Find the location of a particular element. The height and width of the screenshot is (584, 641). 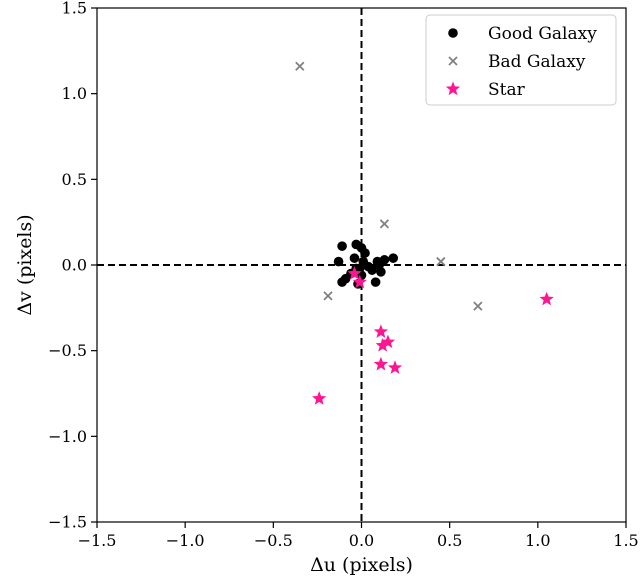

x-tick-label: 1.0 is located at coordinates (537, 540).